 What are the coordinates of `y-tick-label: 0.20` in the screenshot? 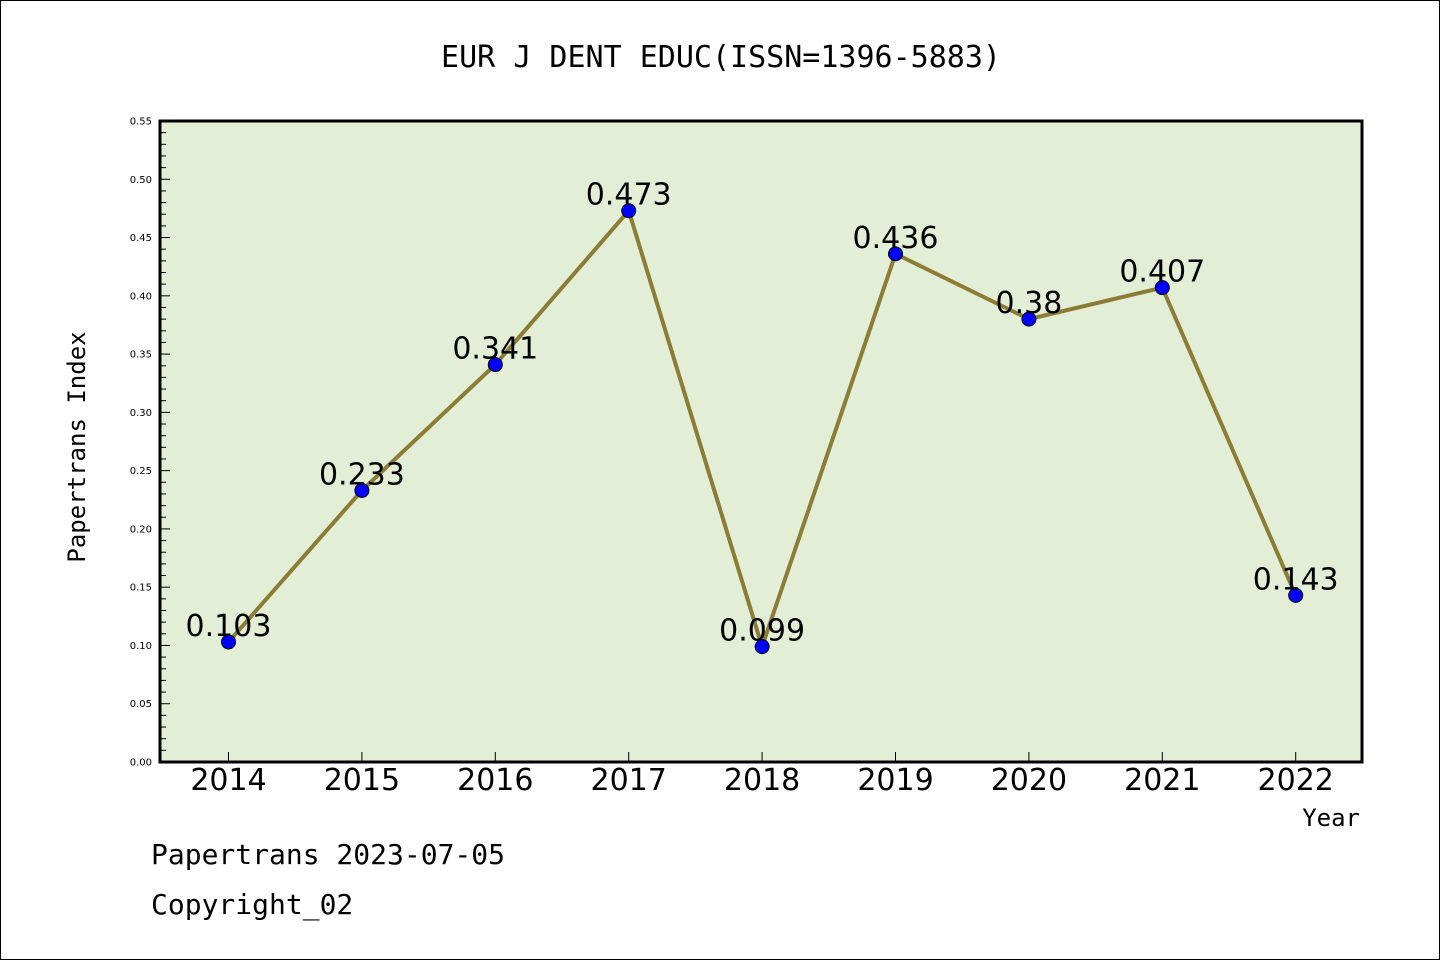 It's located at (141, 529).